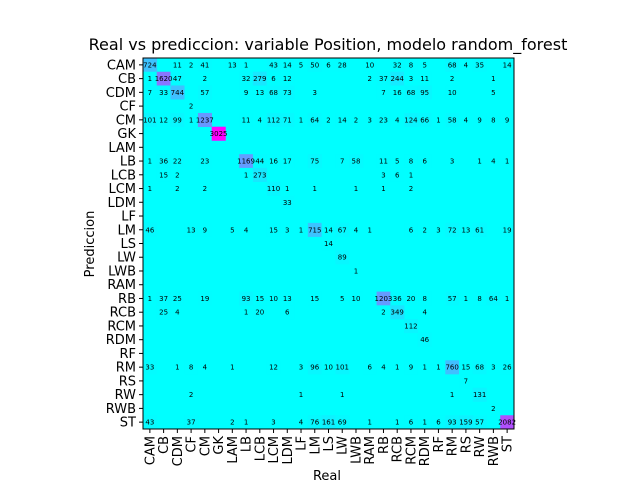 This screenshot has width=640, height=480. I want to click on cell-value-label: 66, so click(424, 120).